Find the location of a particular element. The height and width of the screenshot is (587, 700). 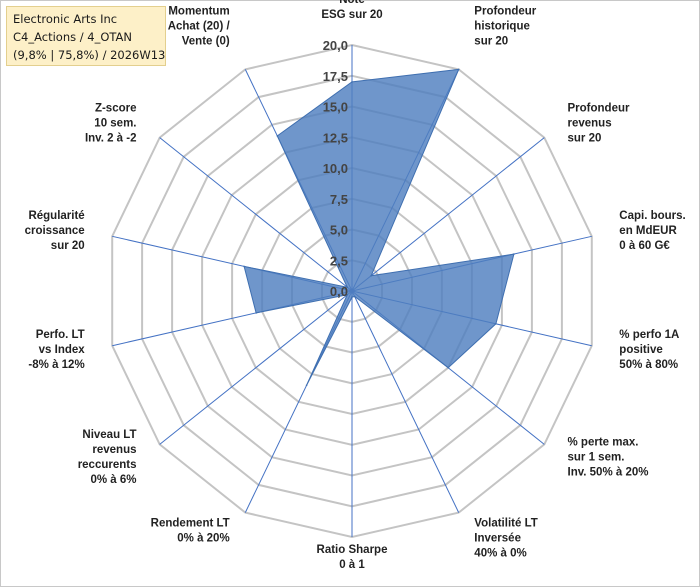

axis-label: Note ESG sur 20 is located at coordinates (351, 10).